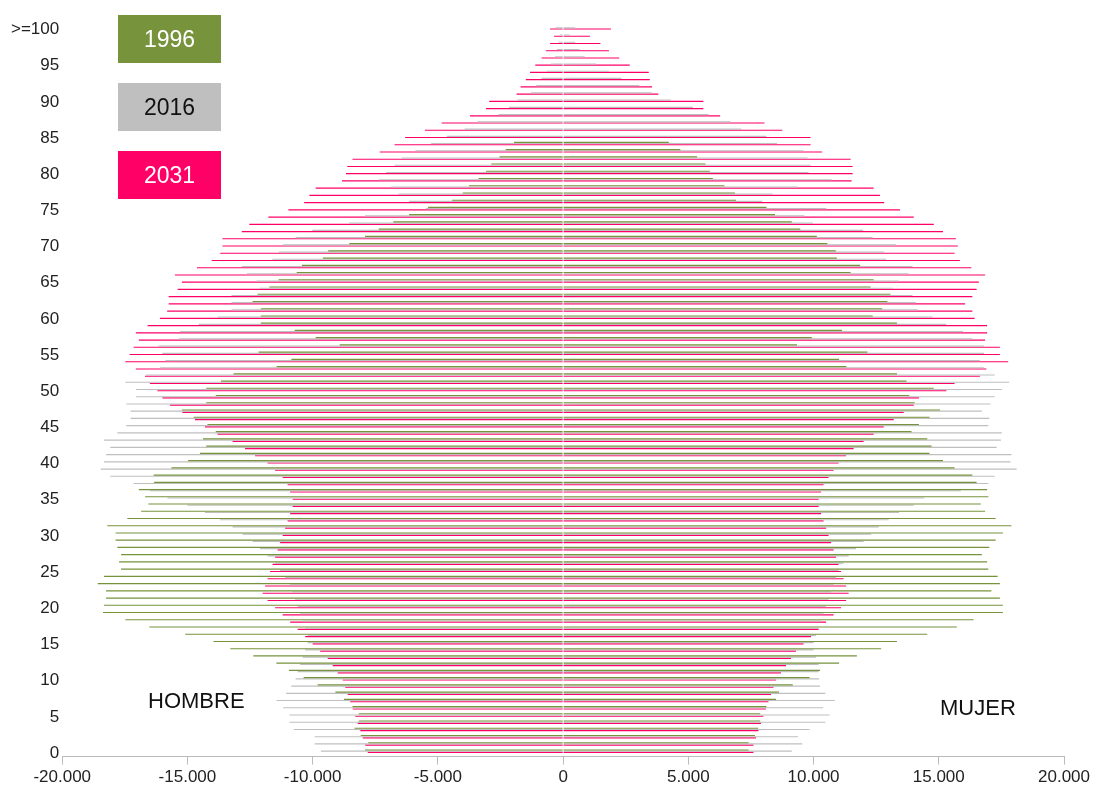  I want to click on y-tick-label: 85, so click(50, 137).